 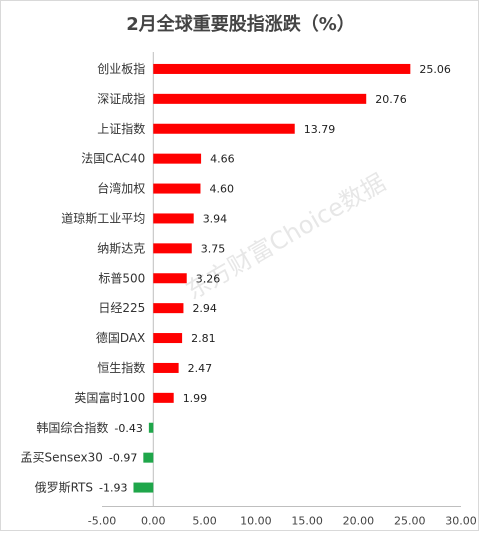 What do you see at coordinates (215, 218) in the screenshot?
I see `value-label-6: 3.94` at bounding box center [215, 218].